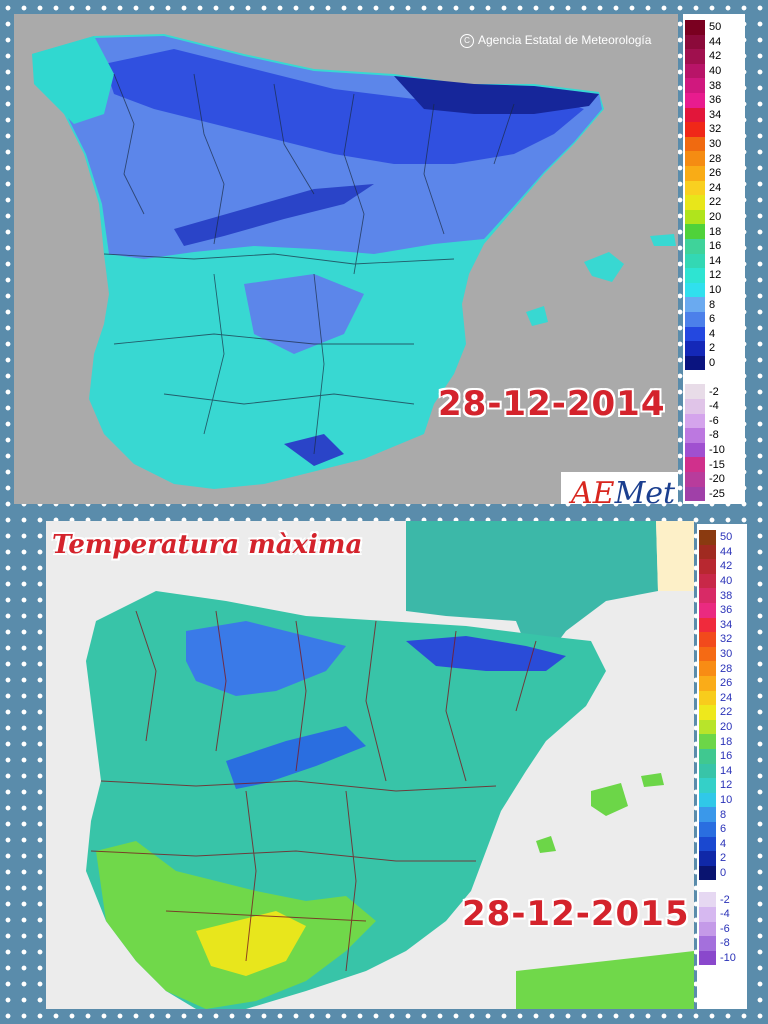 The width and height of the screenshot is (768, 1024). What do you see at coordinates (266, 658) in the screenshot?
I see `cantabrian-cold` at bounding box center [266, 658].